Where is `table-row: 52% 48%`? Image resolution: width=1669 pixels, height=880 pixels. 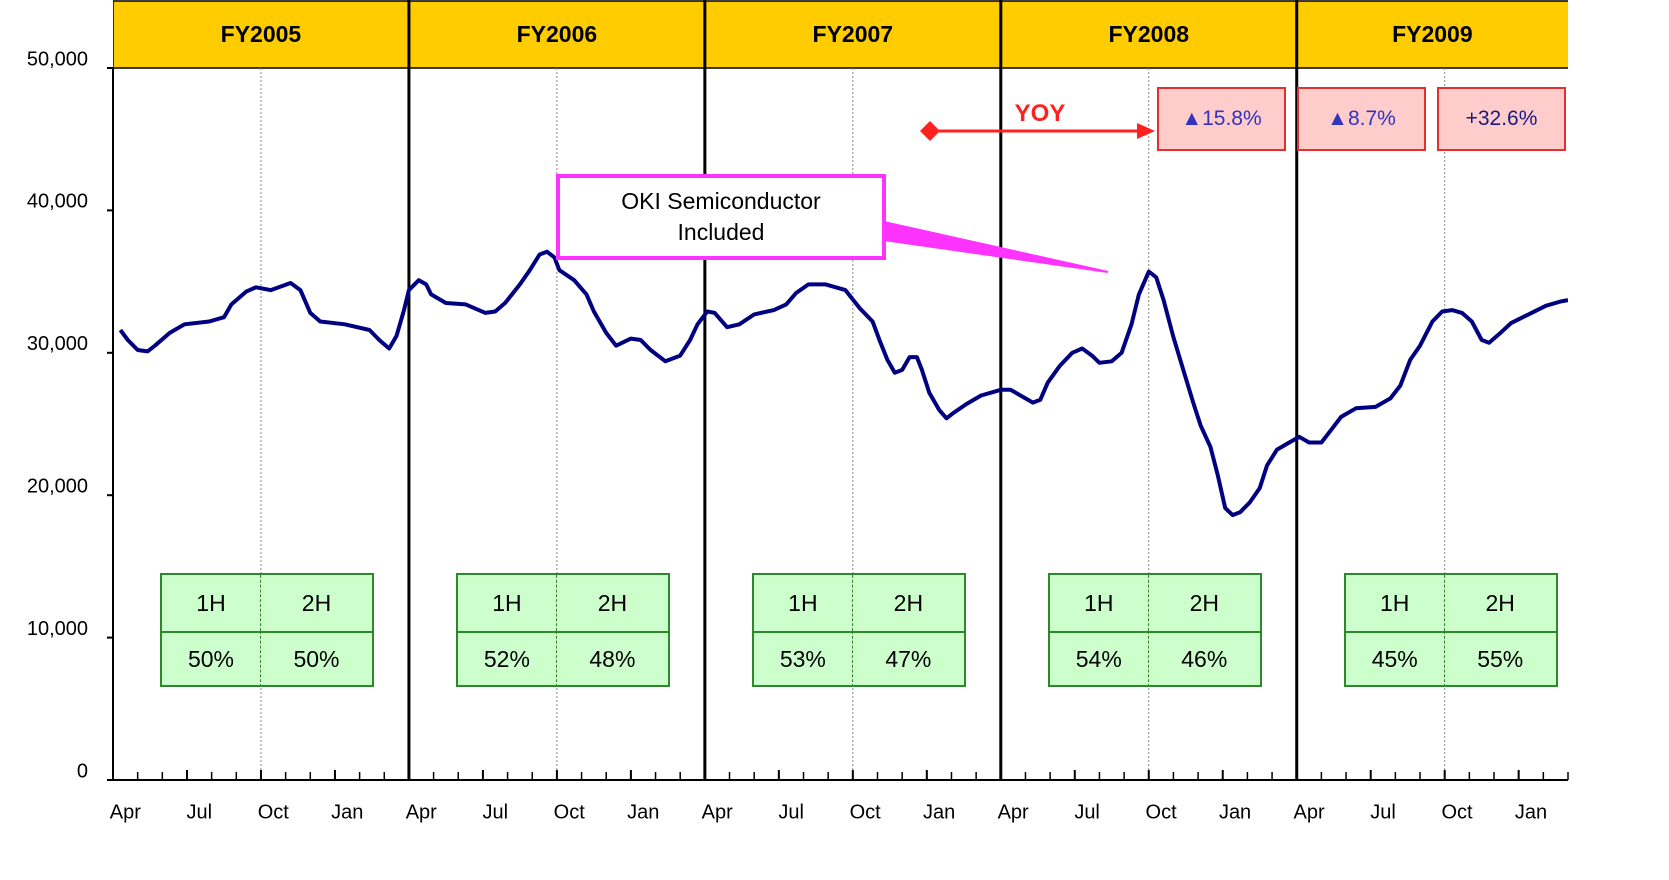
table-row: 52% 48% is located at coordinates (563, 659).